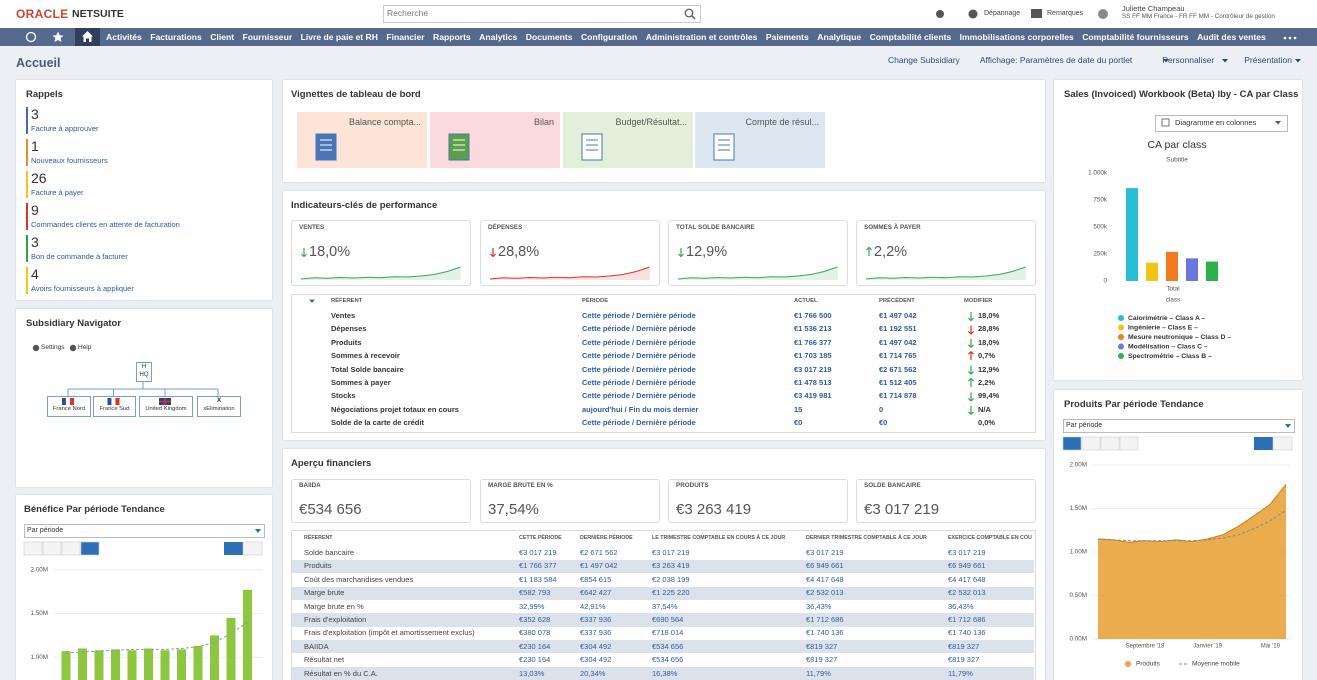 The image size is (1317, 680). I want to click on help-link: Help, so click(85, 347).